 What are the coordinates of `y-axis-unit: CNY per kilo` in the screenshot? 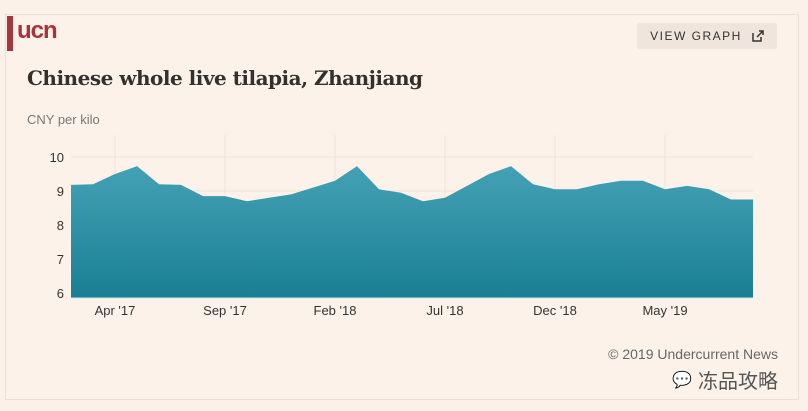 It's located at (63, 119).